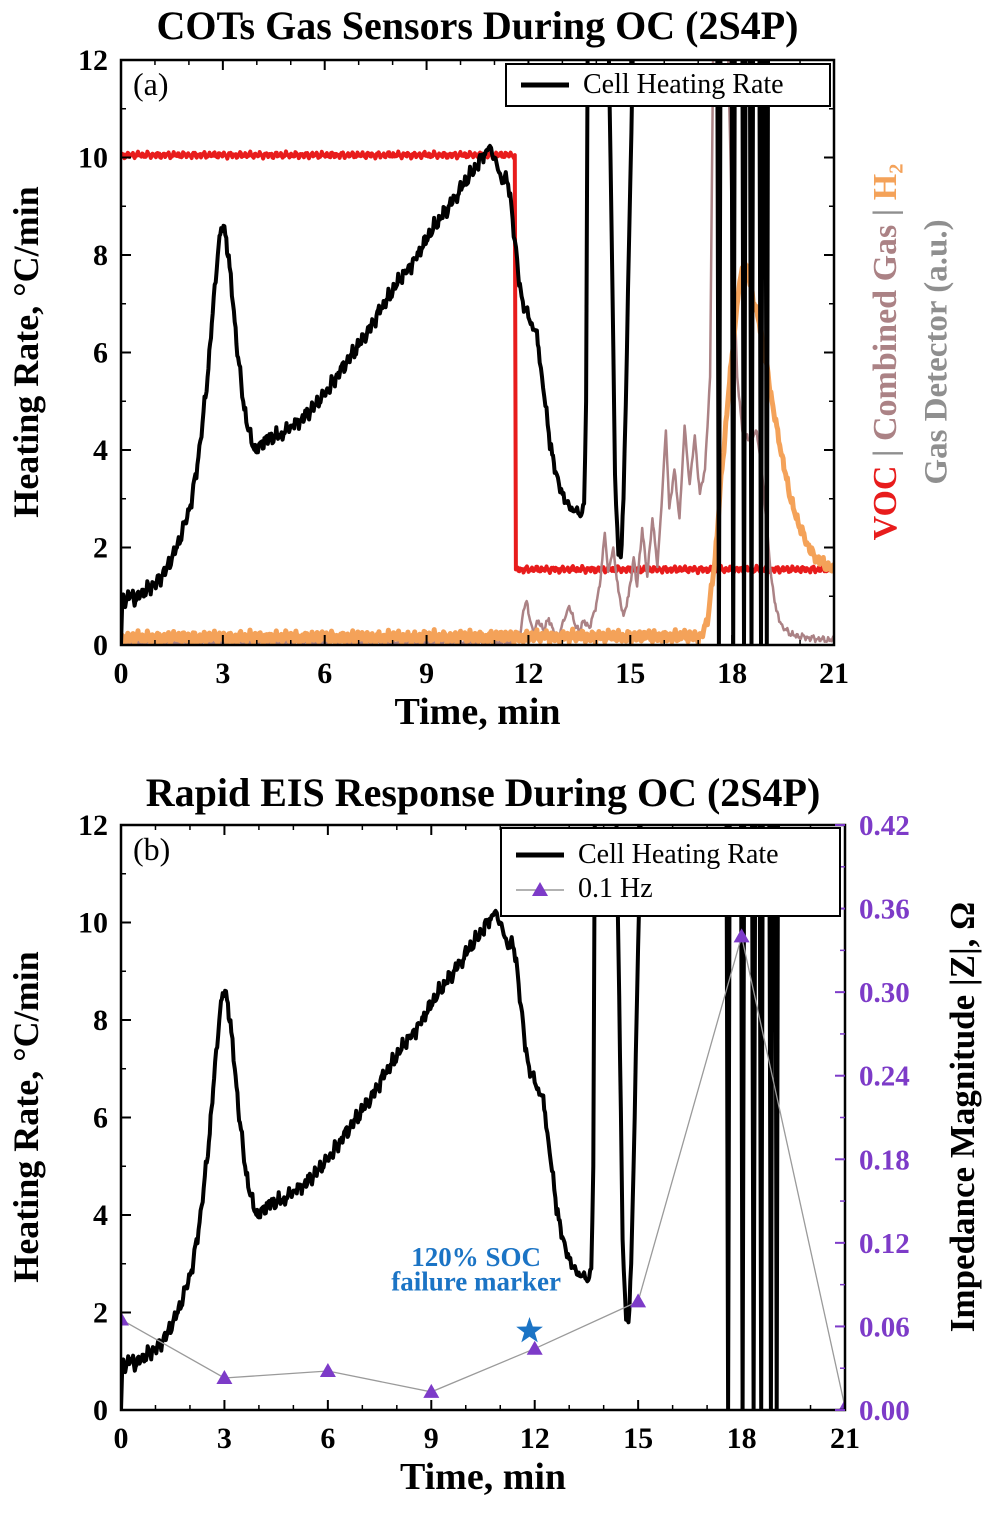  I want to click on right-axis-label-part: H₂, so click(885, 182).